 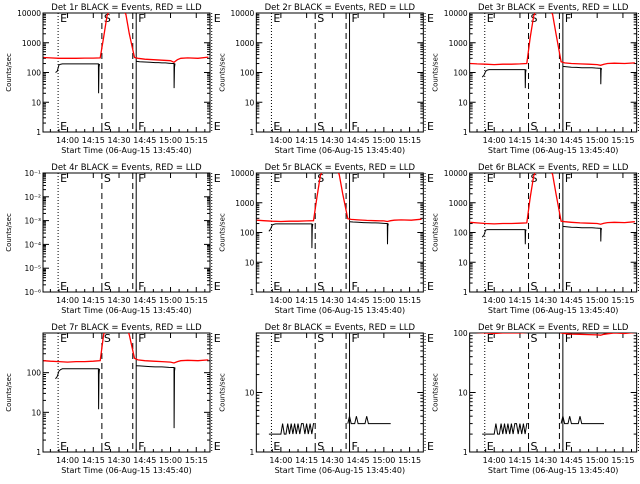 What do you see at coordinates (456, 13) in the screenshot?
I see `y-tick-label: 10000` at bounding box center [456, 13].